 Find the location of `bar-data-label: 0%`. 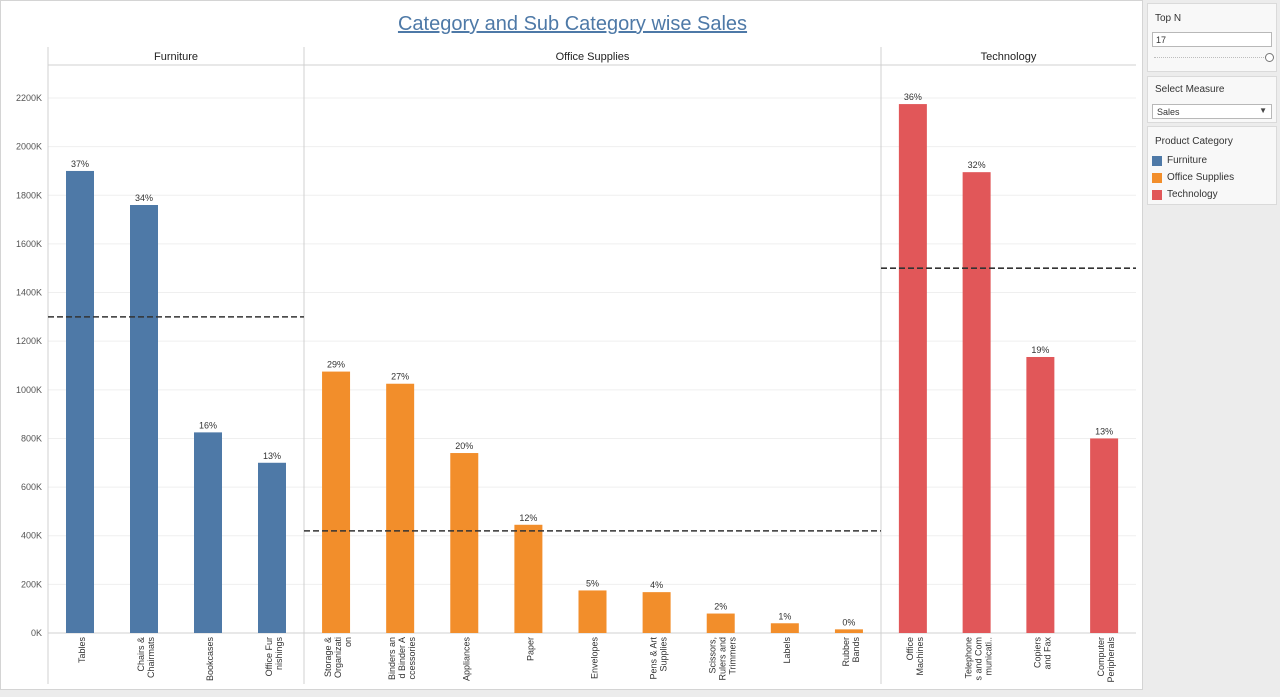

bar-data-label: 0% is located at coordinates (848, 622).